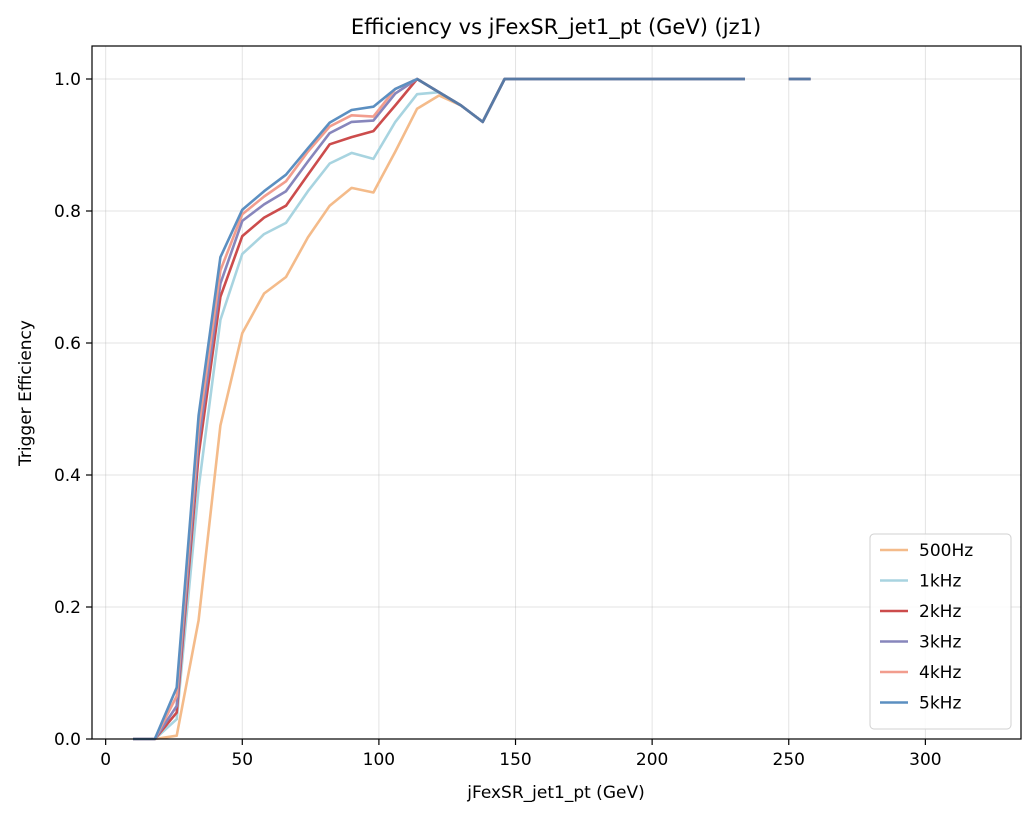 Image resolution: width=1036 pixels, height=818 pixels. Describe the element at coordinates (940, 704) in the screenshot. I see `legend-label: 5kHz` at that location.